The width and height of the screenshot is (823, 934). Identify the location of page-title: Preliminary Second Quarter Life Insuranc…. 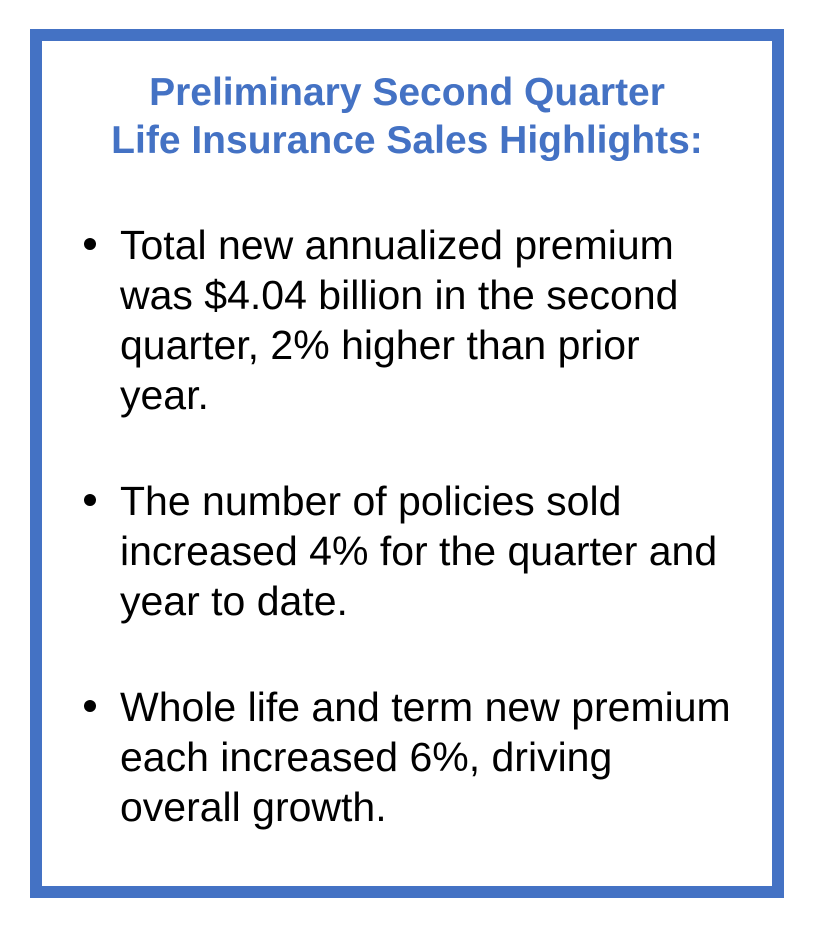
(407, 117).